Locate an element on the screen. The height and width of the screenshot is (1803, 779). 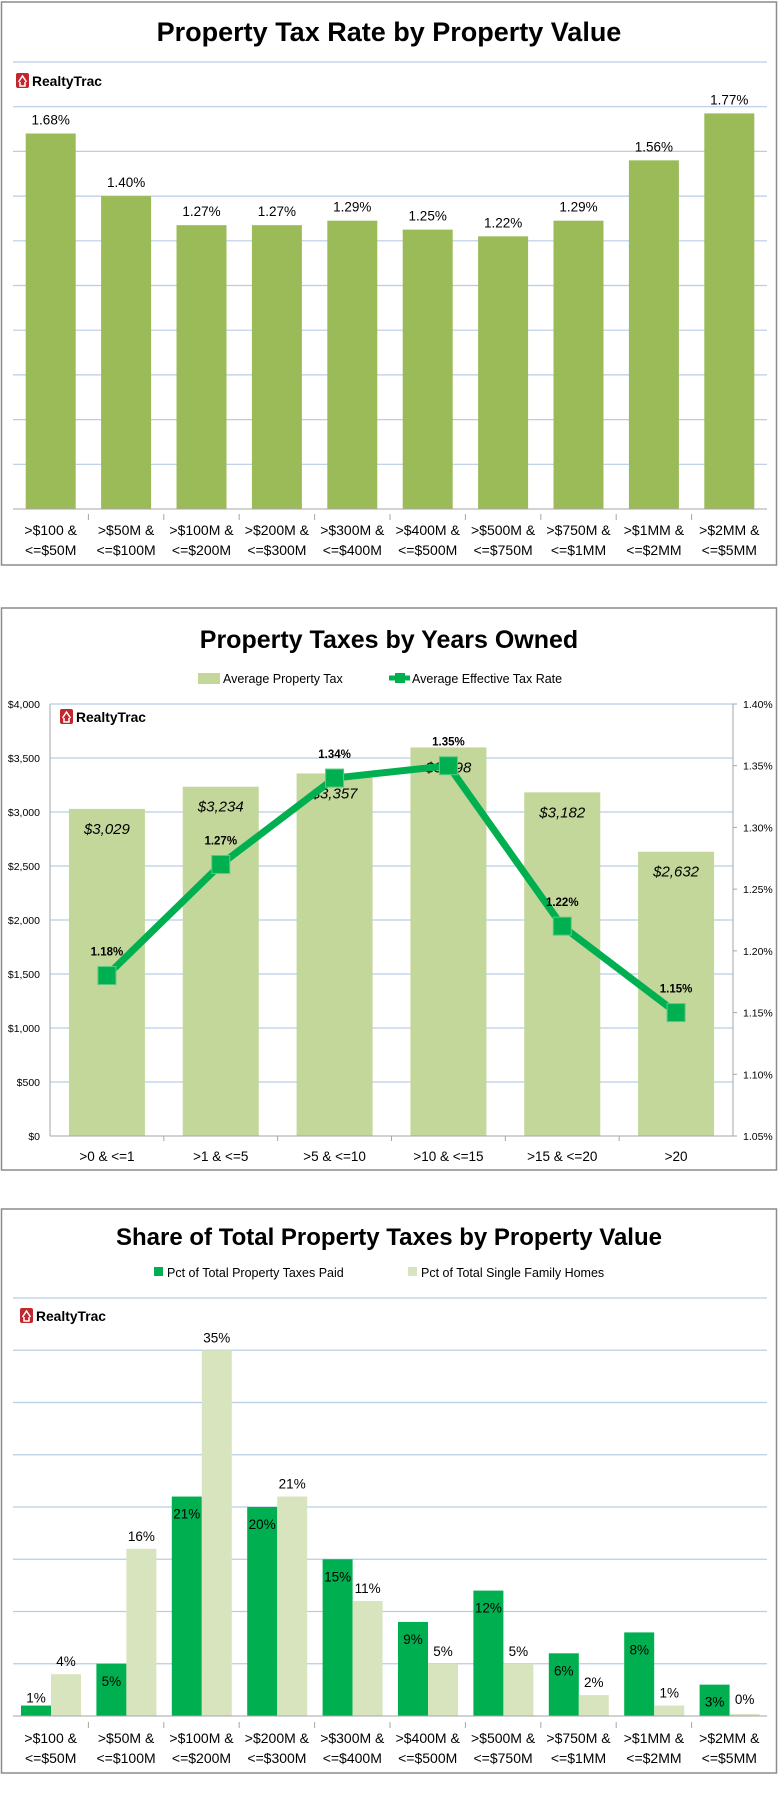
y-right-tick-label: 1.05% is located at coordinates (758, 1137).